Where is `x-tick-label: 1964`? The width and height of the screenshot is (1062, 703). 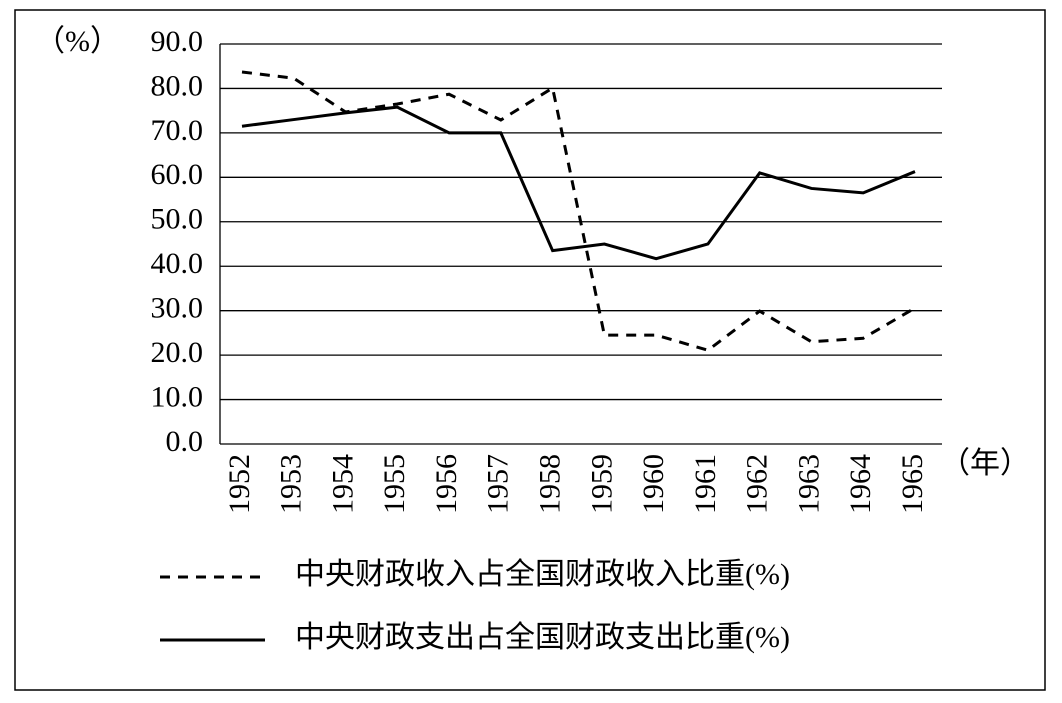 x-tick-label: 1964 is located at coordinates (860, 484).